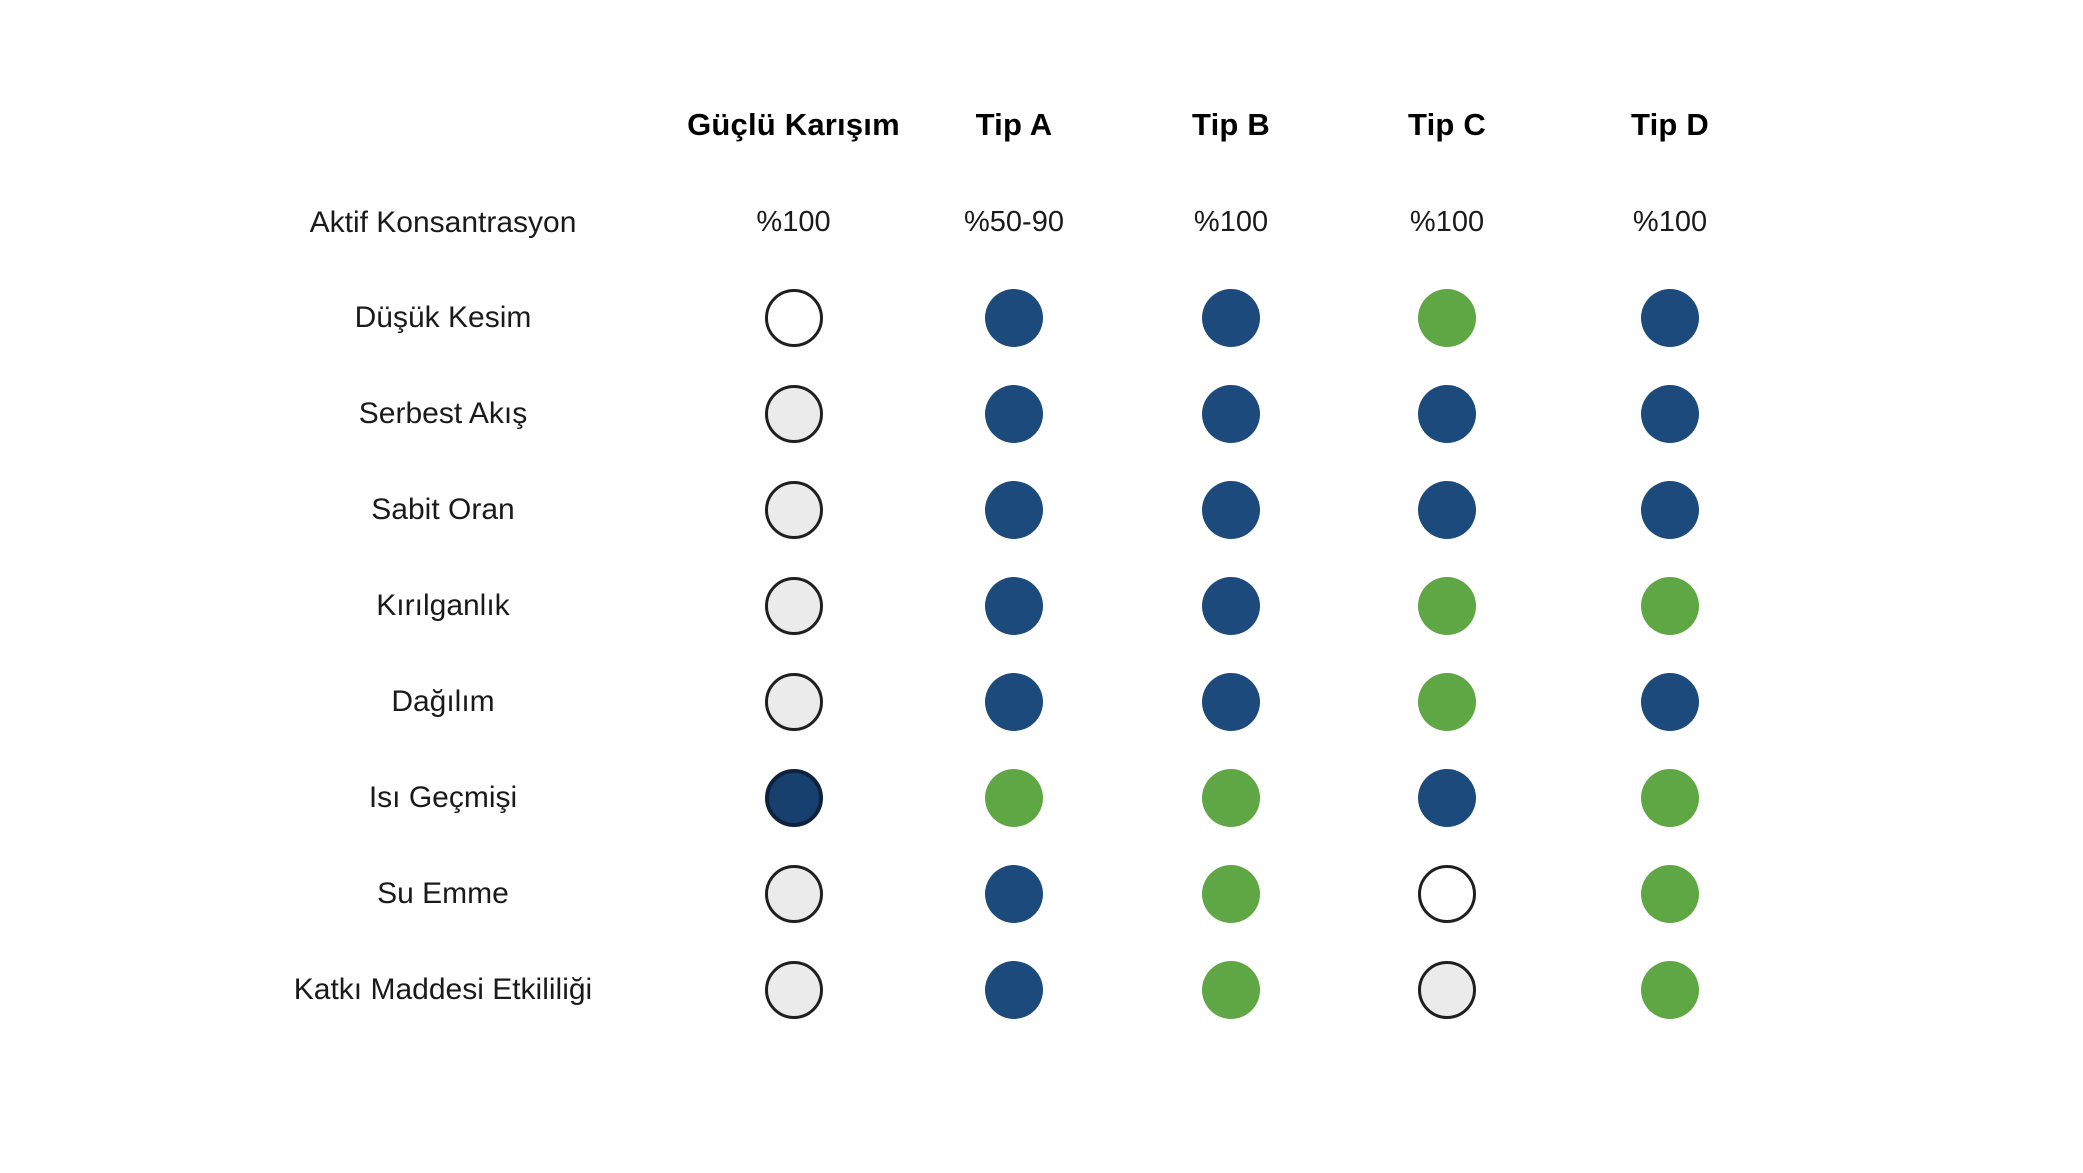 The width and height of the screenshot is (2083, 1173). Describe the element at coordinates (443, 125) in the screenshot. I see `corner-spacer` at that location.